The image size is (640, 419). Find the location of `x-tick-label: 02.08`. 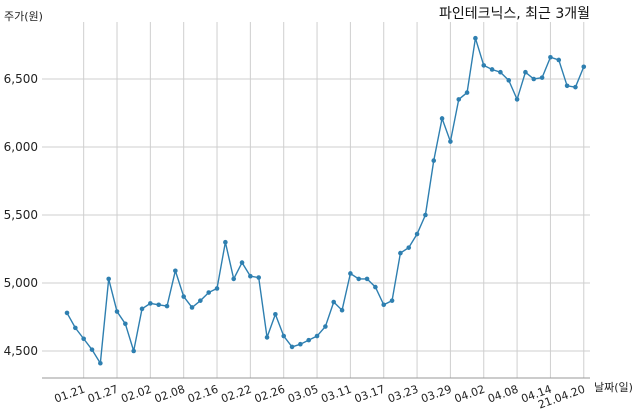

x-tick-label: 02.08 is located at coordinates (170, 394).